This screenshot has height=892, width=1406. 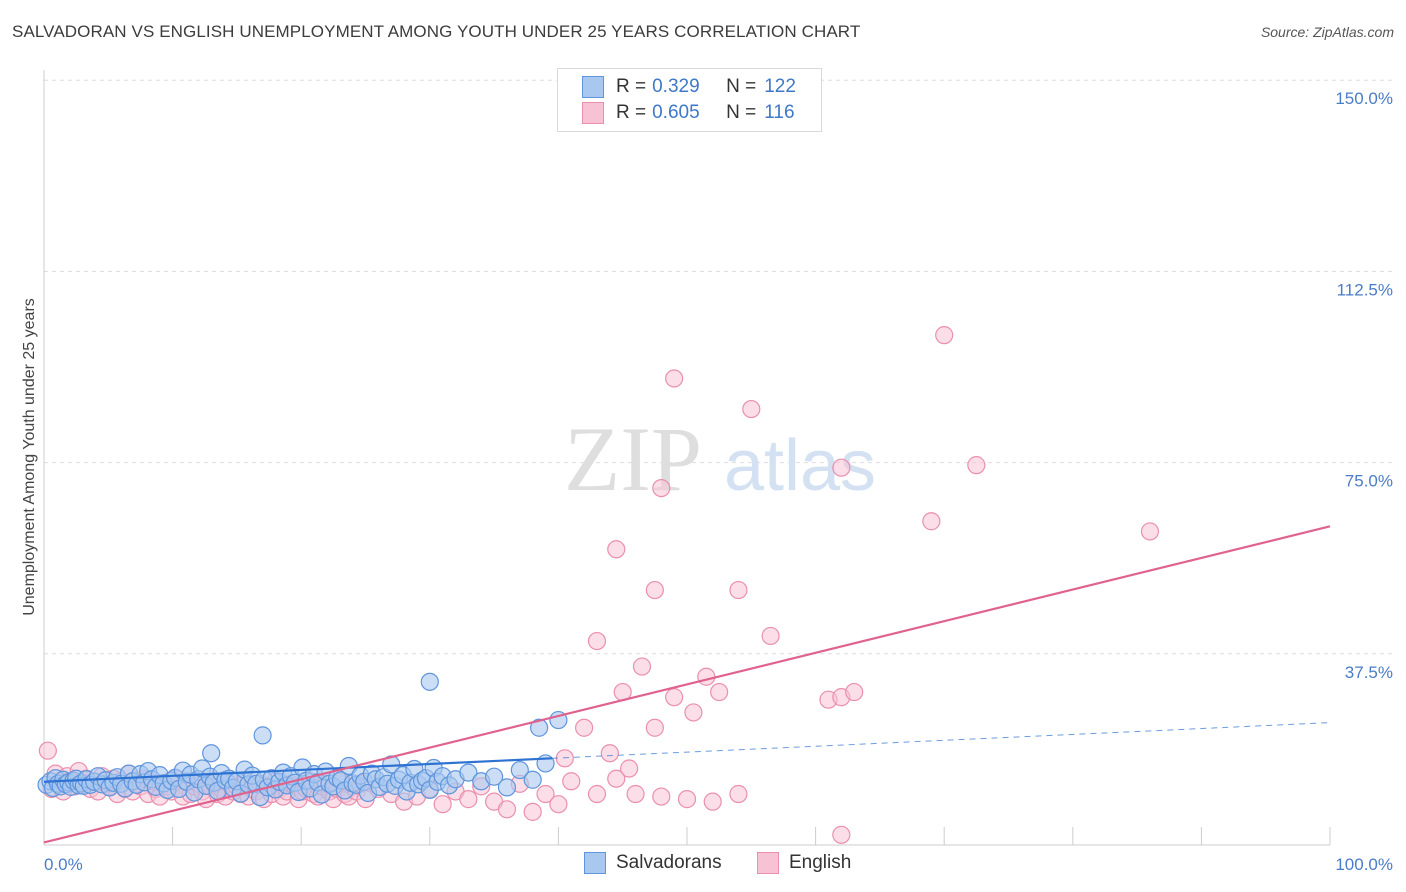 What do you see at coordinates (633, 459) in the screenshot?
I see `watermark-zip: ZIP` at bounding box center [633, 459].